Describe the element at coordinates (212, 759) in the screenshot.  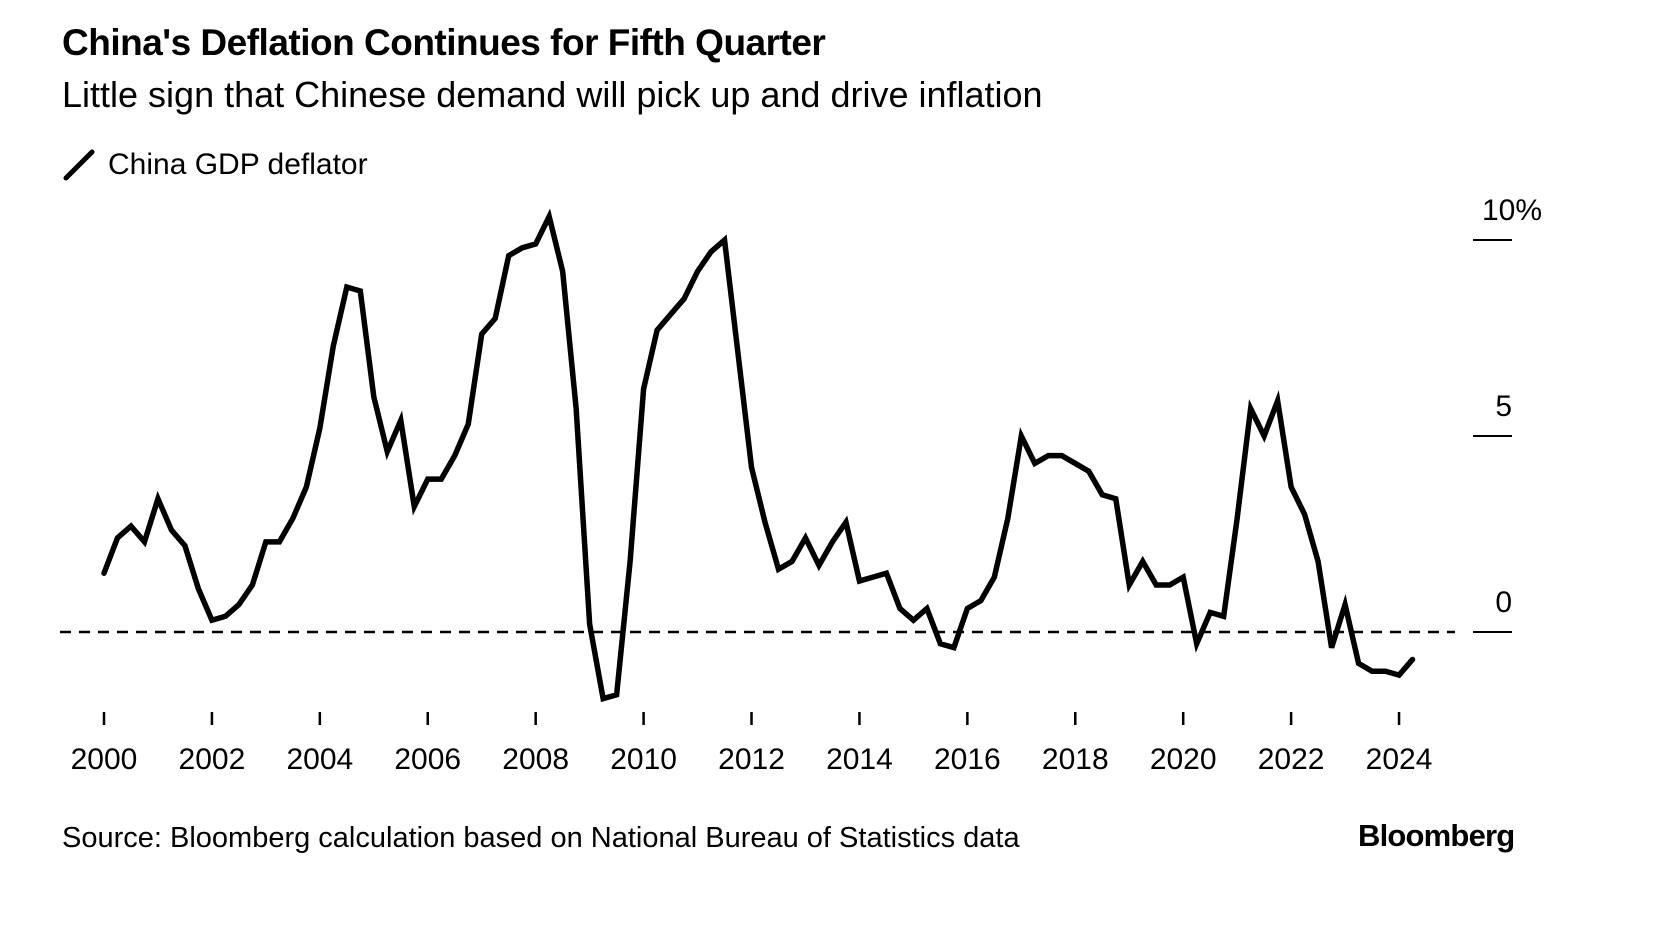
I see `x-tick-label: 2002` at that location.